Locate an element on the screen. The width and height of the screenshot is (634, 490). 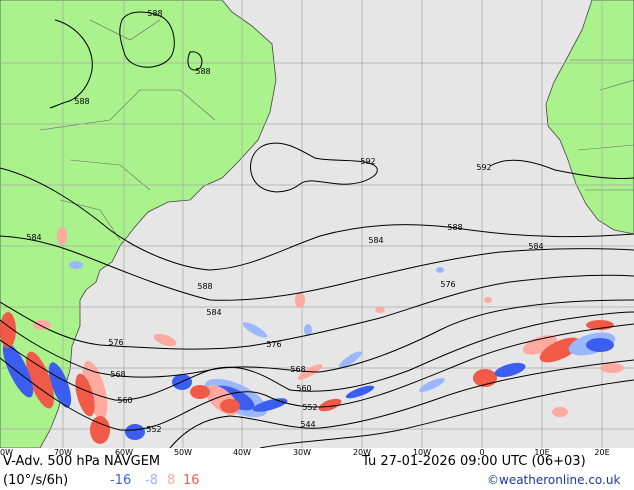
legend-value-pos-weak: 8 is located at coordinates (171, 480).